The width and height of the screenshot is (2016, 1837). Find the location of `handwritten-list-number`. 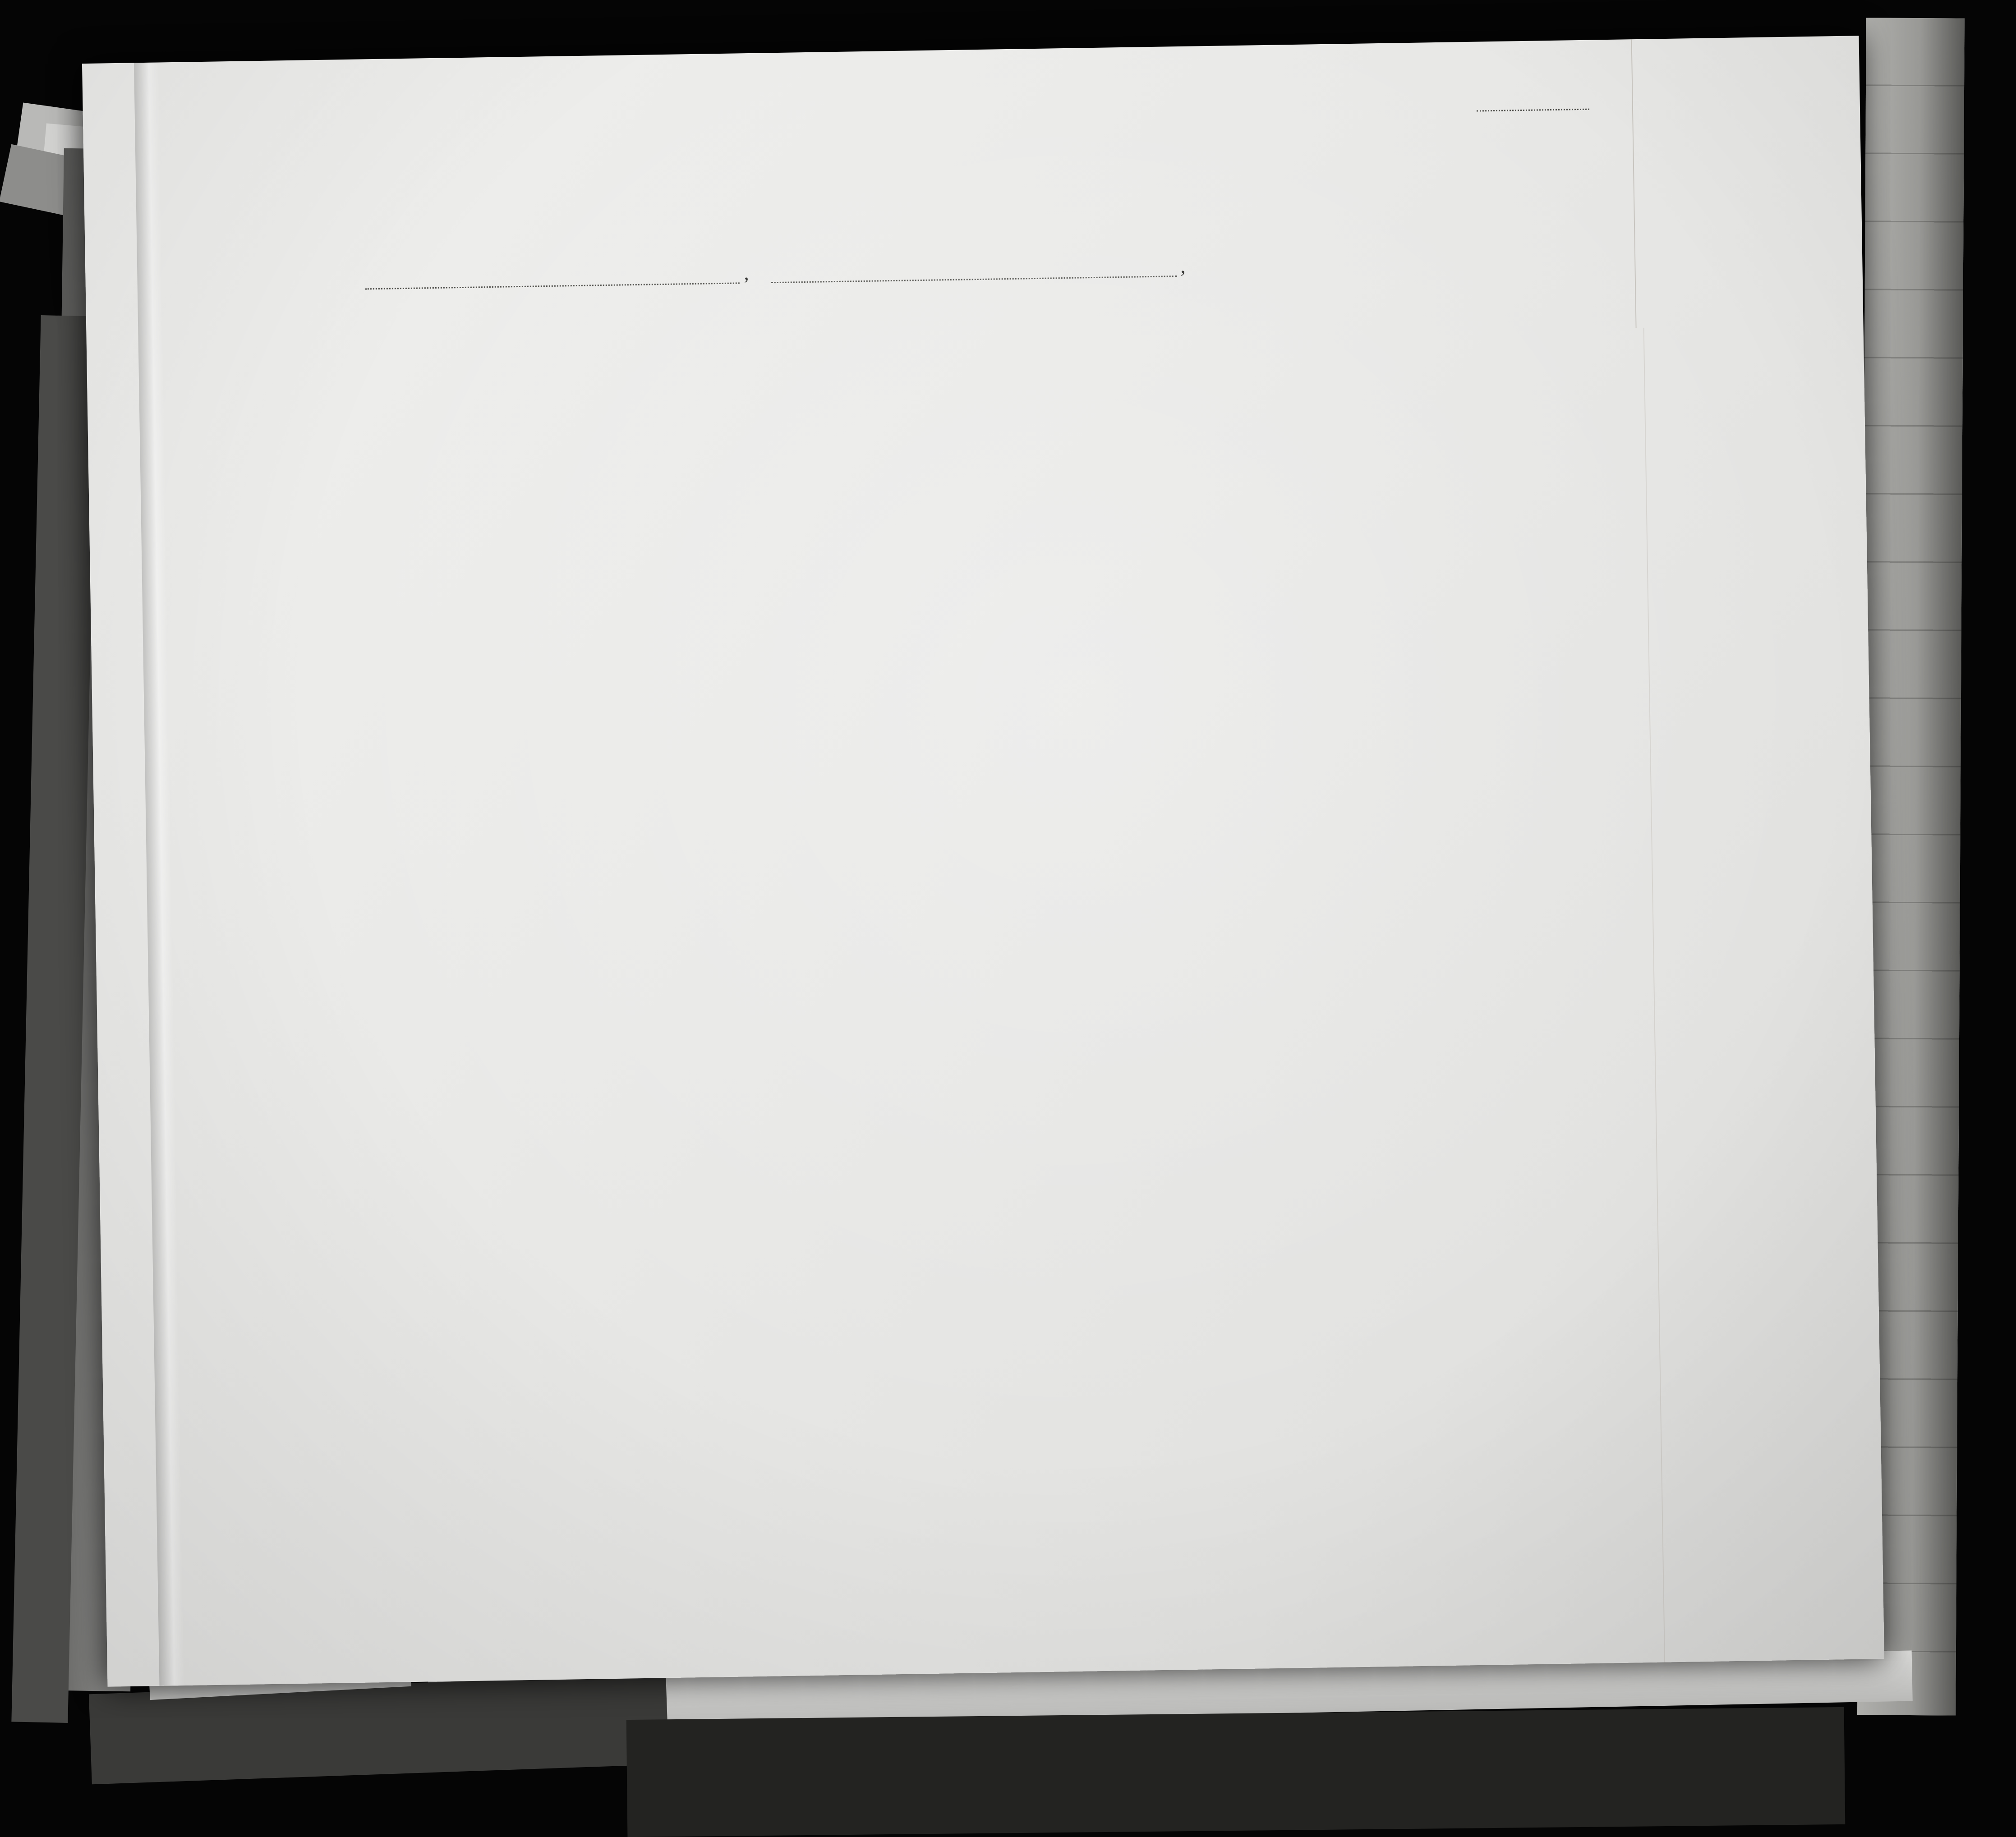

handwritten-list-number is located at coordinates (970, 64).